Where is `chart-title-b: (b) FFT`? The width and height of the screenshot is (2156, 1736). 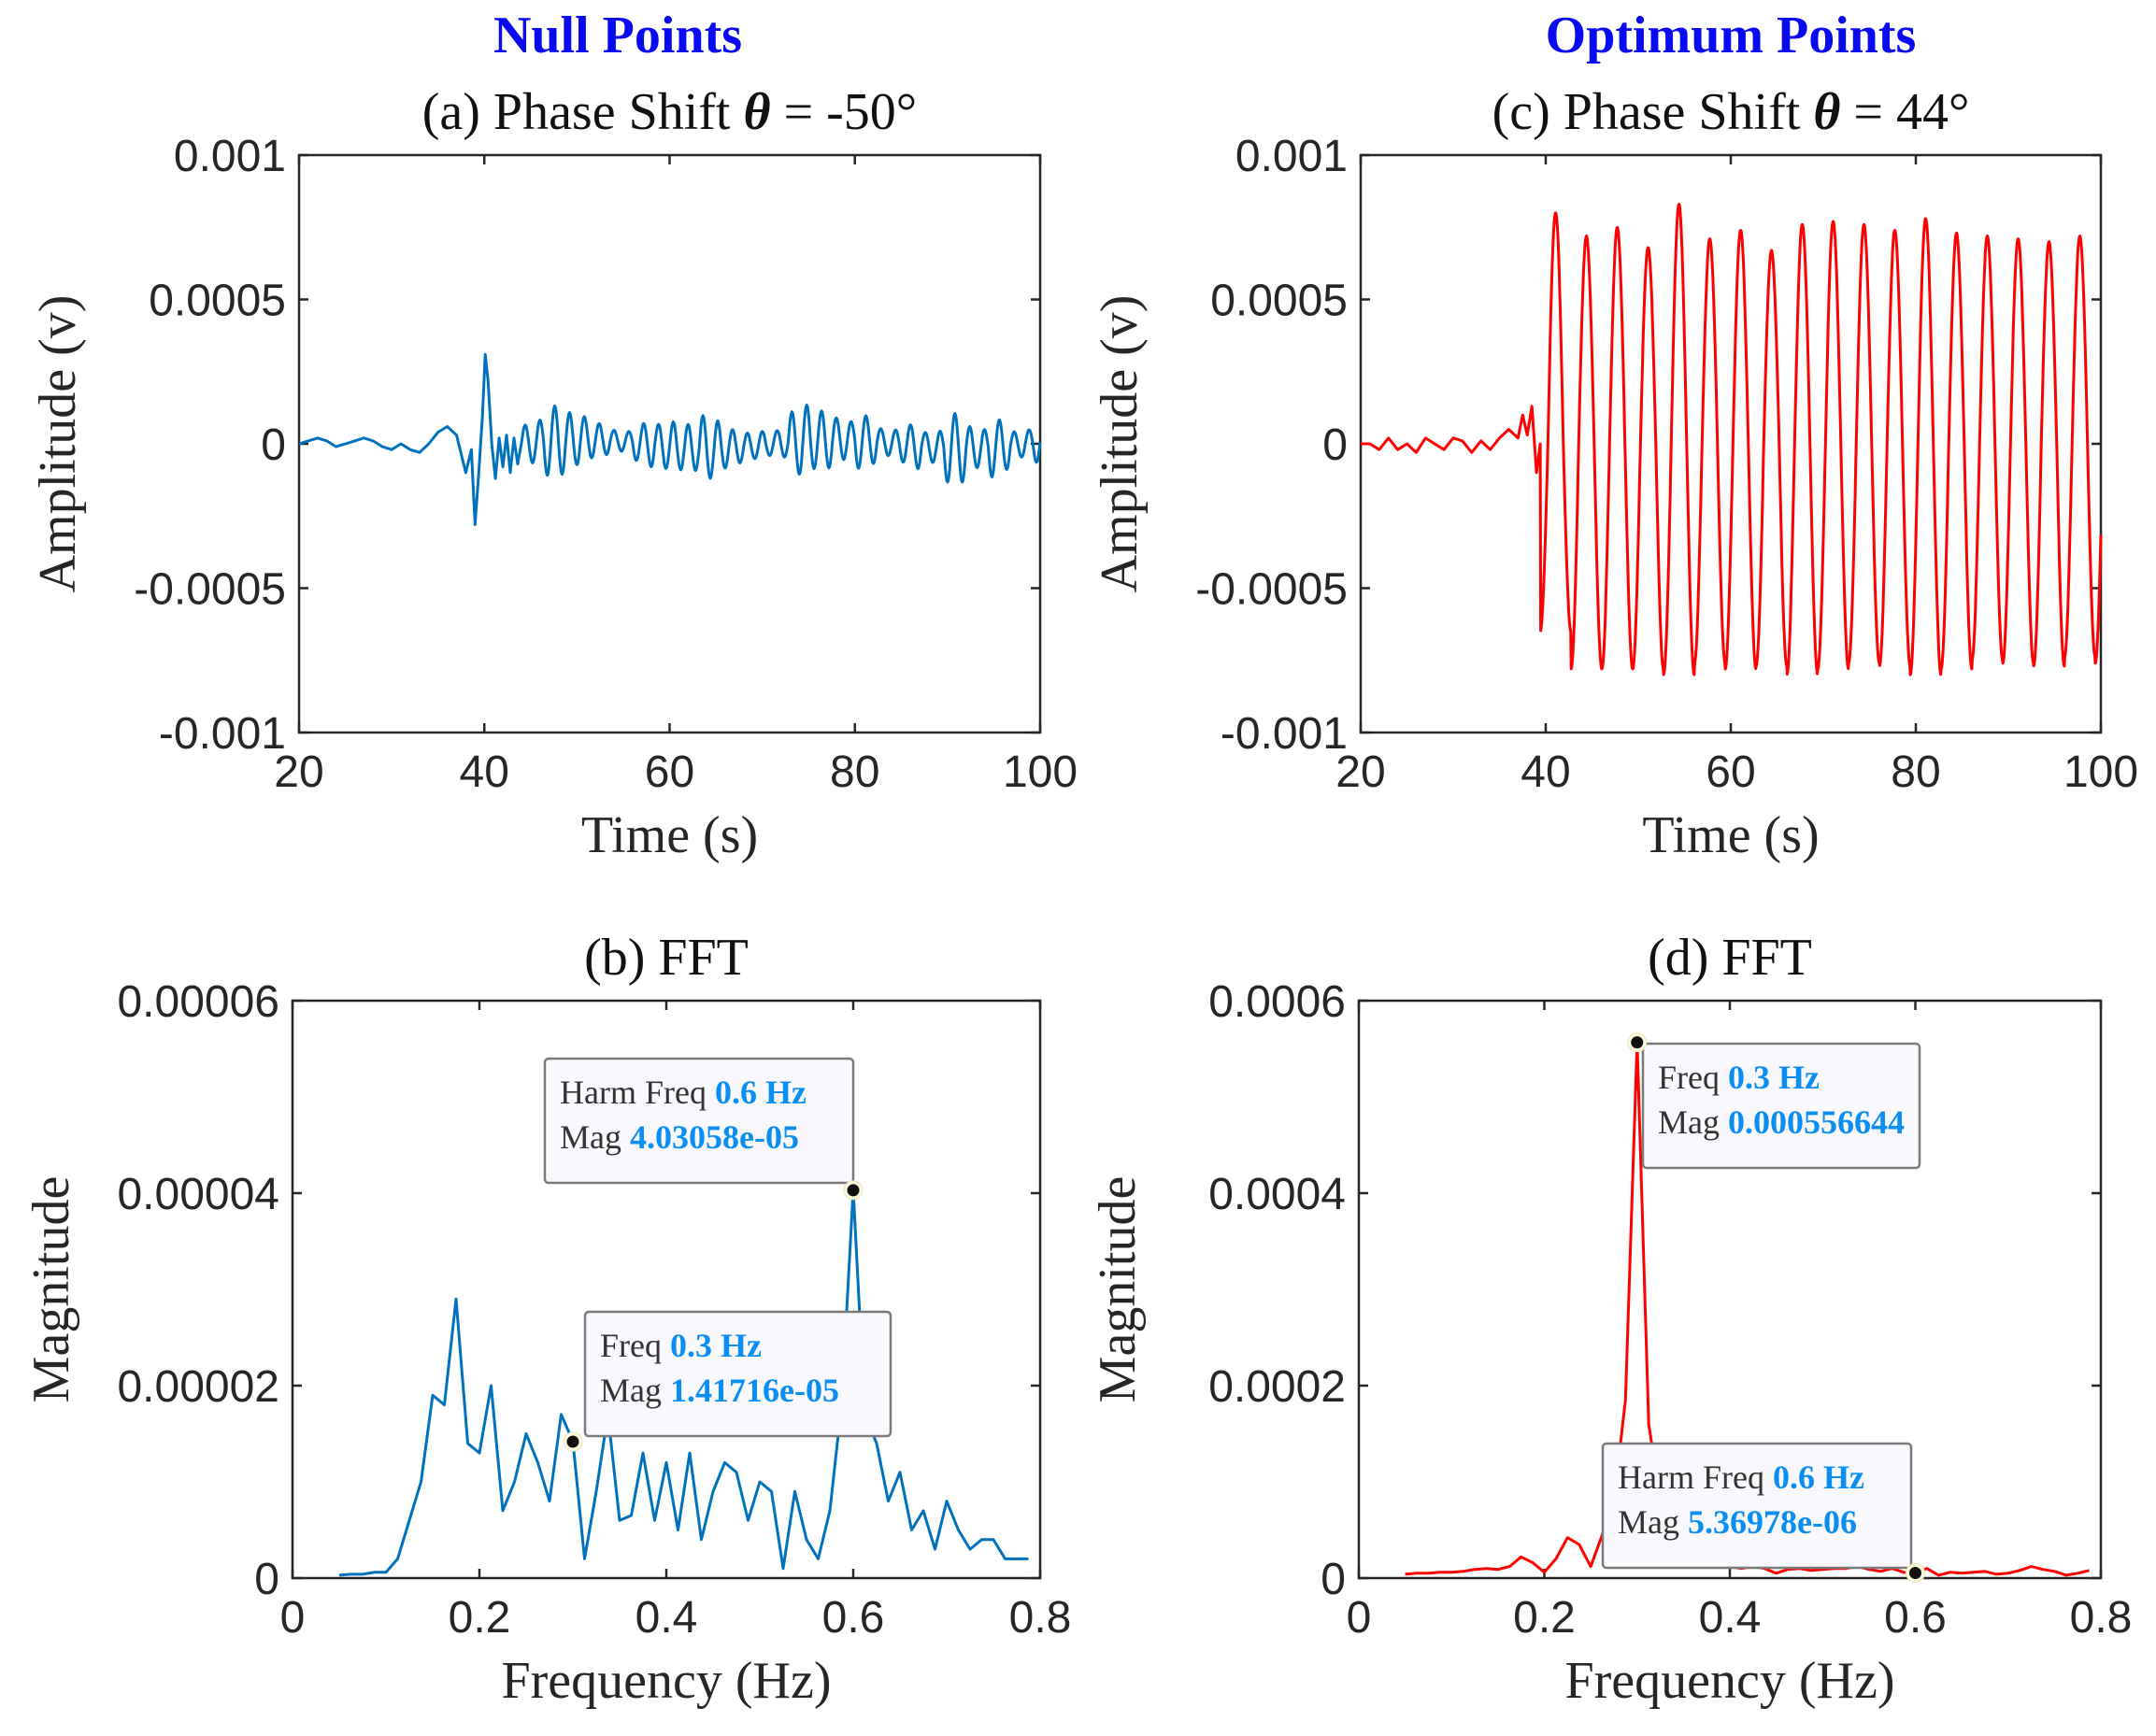
chart-title-b: (b) FFT is located at coordinates (666, 958).